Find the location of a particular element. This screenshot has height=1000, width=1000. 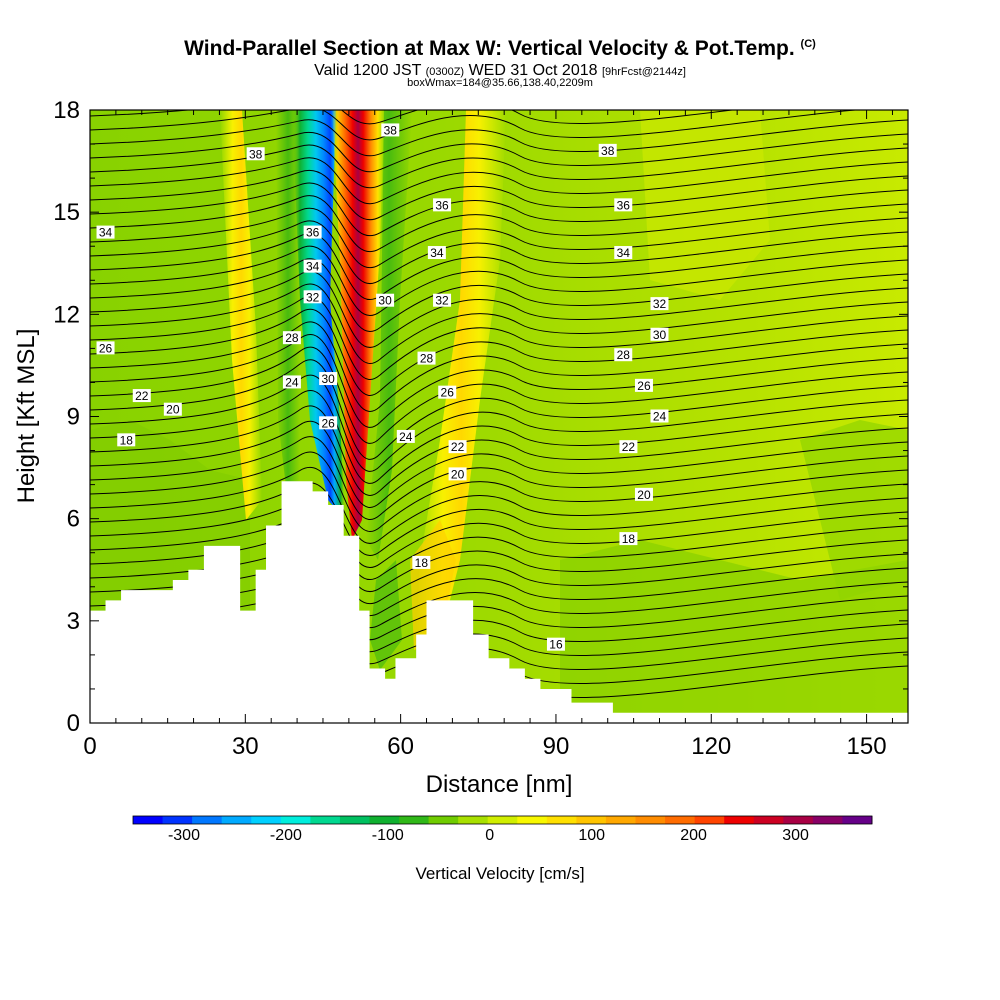

svg-text: 28 is located at coordinates (427, 359).